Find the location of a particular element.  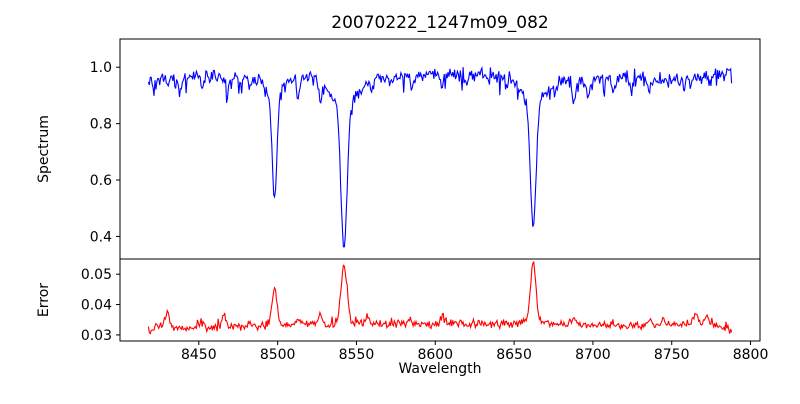

x-tick-label: 8650 is located at coordinates (514, 355).